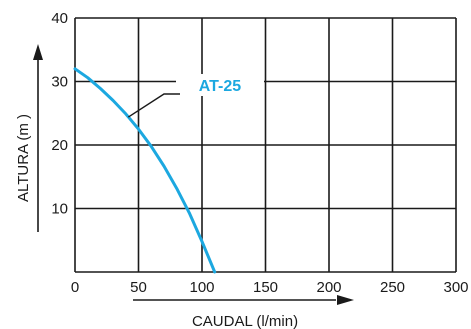 The width and height of the screenshot is (471, 329). What do you see at coordinates (38, 52) in the screenshot?
I see `y-axis-arrow-head` at bounding box center [38, 52].